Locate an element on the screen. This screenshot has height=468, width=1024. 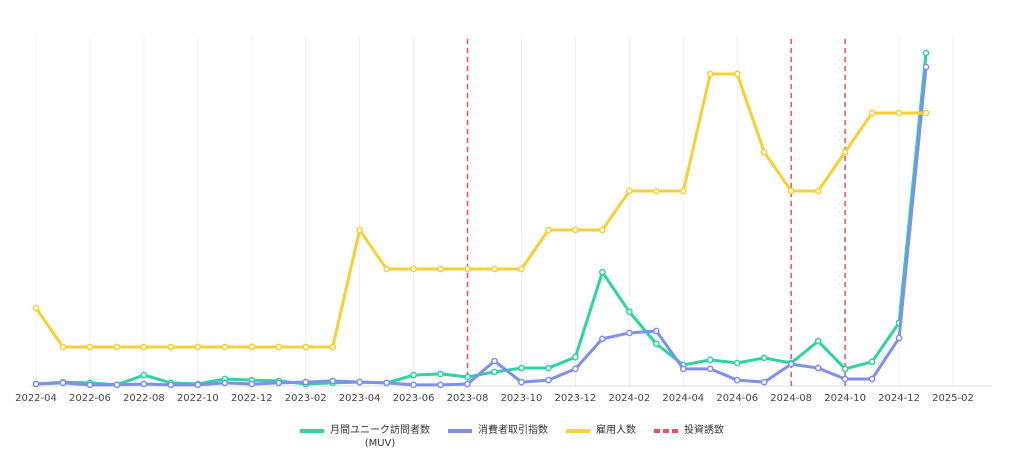
legend: 月間ユニーク訪問者数 (MUV) 消費者取引指数 雇用人数 投資誘致 is located at coordinates (512, 437).